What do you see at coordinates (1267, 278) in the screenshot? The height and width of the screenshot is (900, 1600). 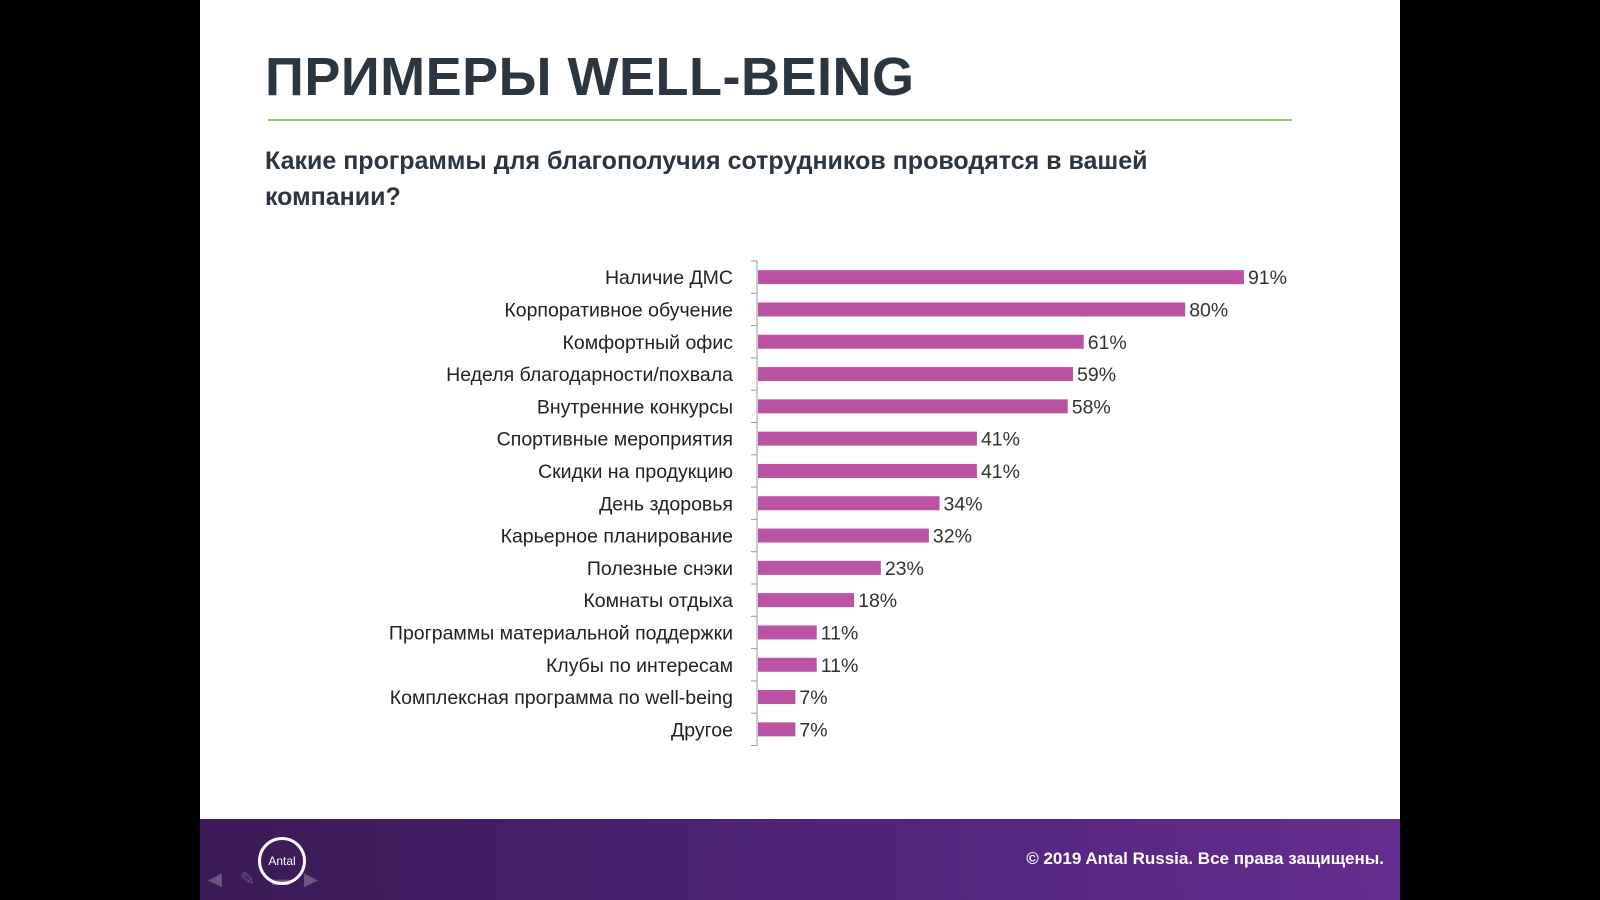 I see `data-label: 91%` at bounding box center [1267, 278].